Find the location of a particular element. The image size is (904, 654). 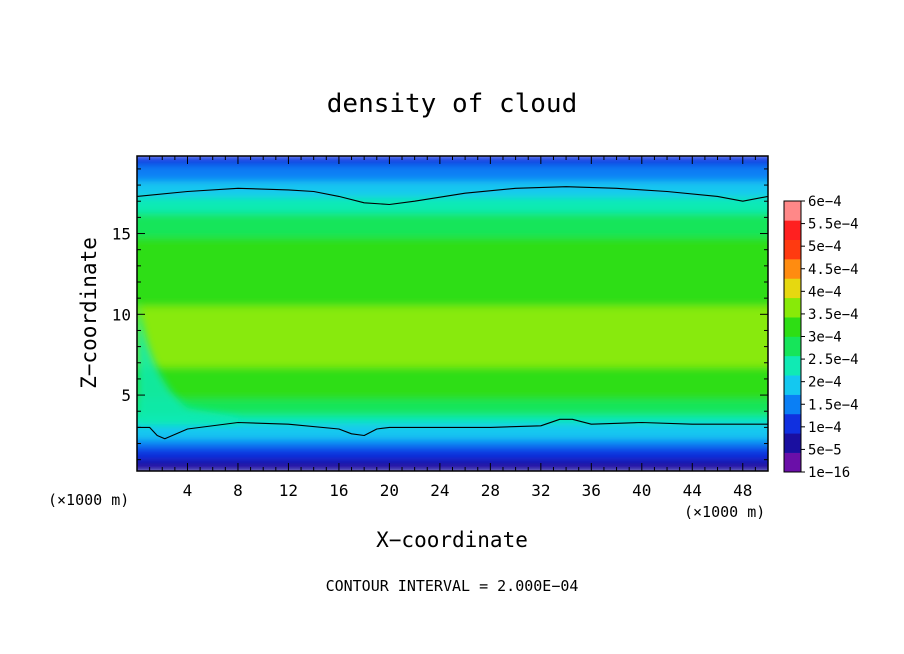

y-tick-label: 10 is located at coordinates (121, 314).